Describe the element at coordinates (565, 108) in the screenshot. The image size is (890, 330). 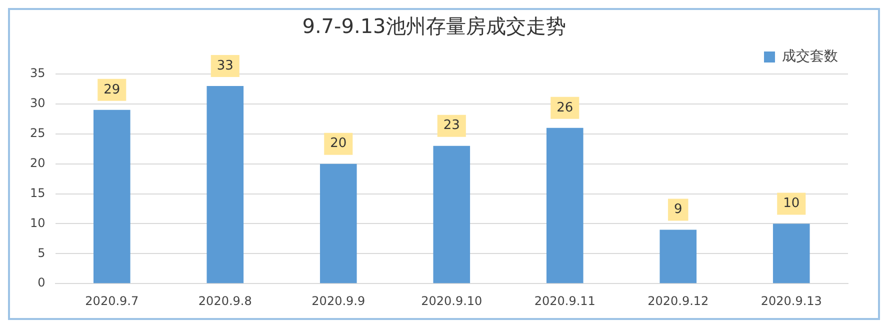
I see `data-label: 26` at that location.